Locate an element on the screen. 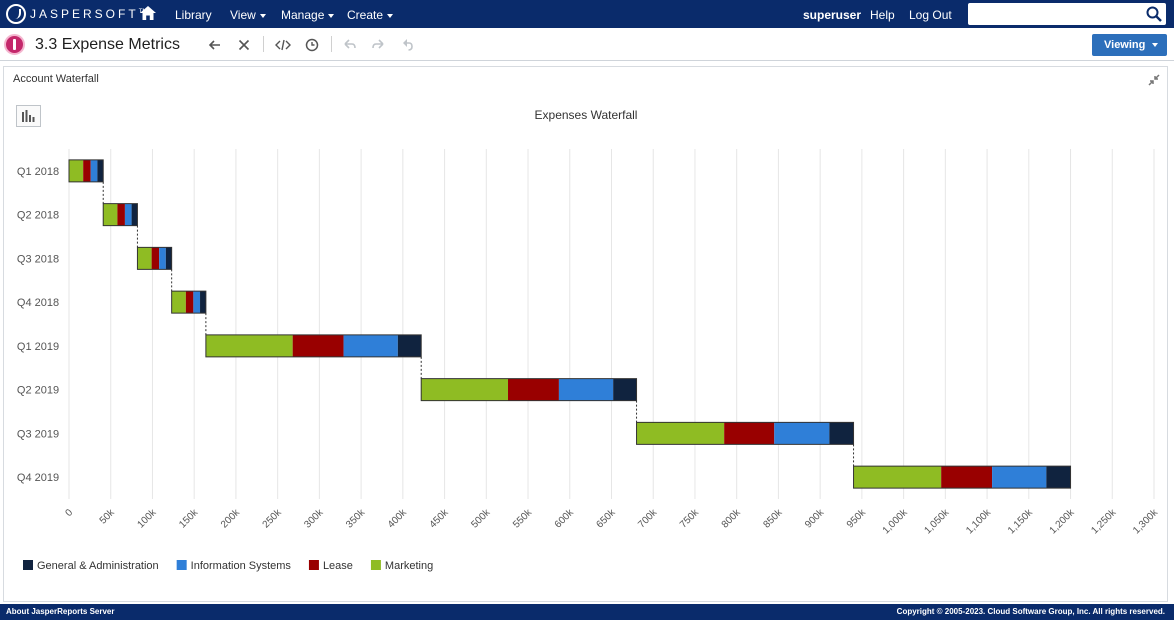 Image resolution: width=1174 pixels, height=620 pixels. undo-all-button is located at coordinates (407, 45).